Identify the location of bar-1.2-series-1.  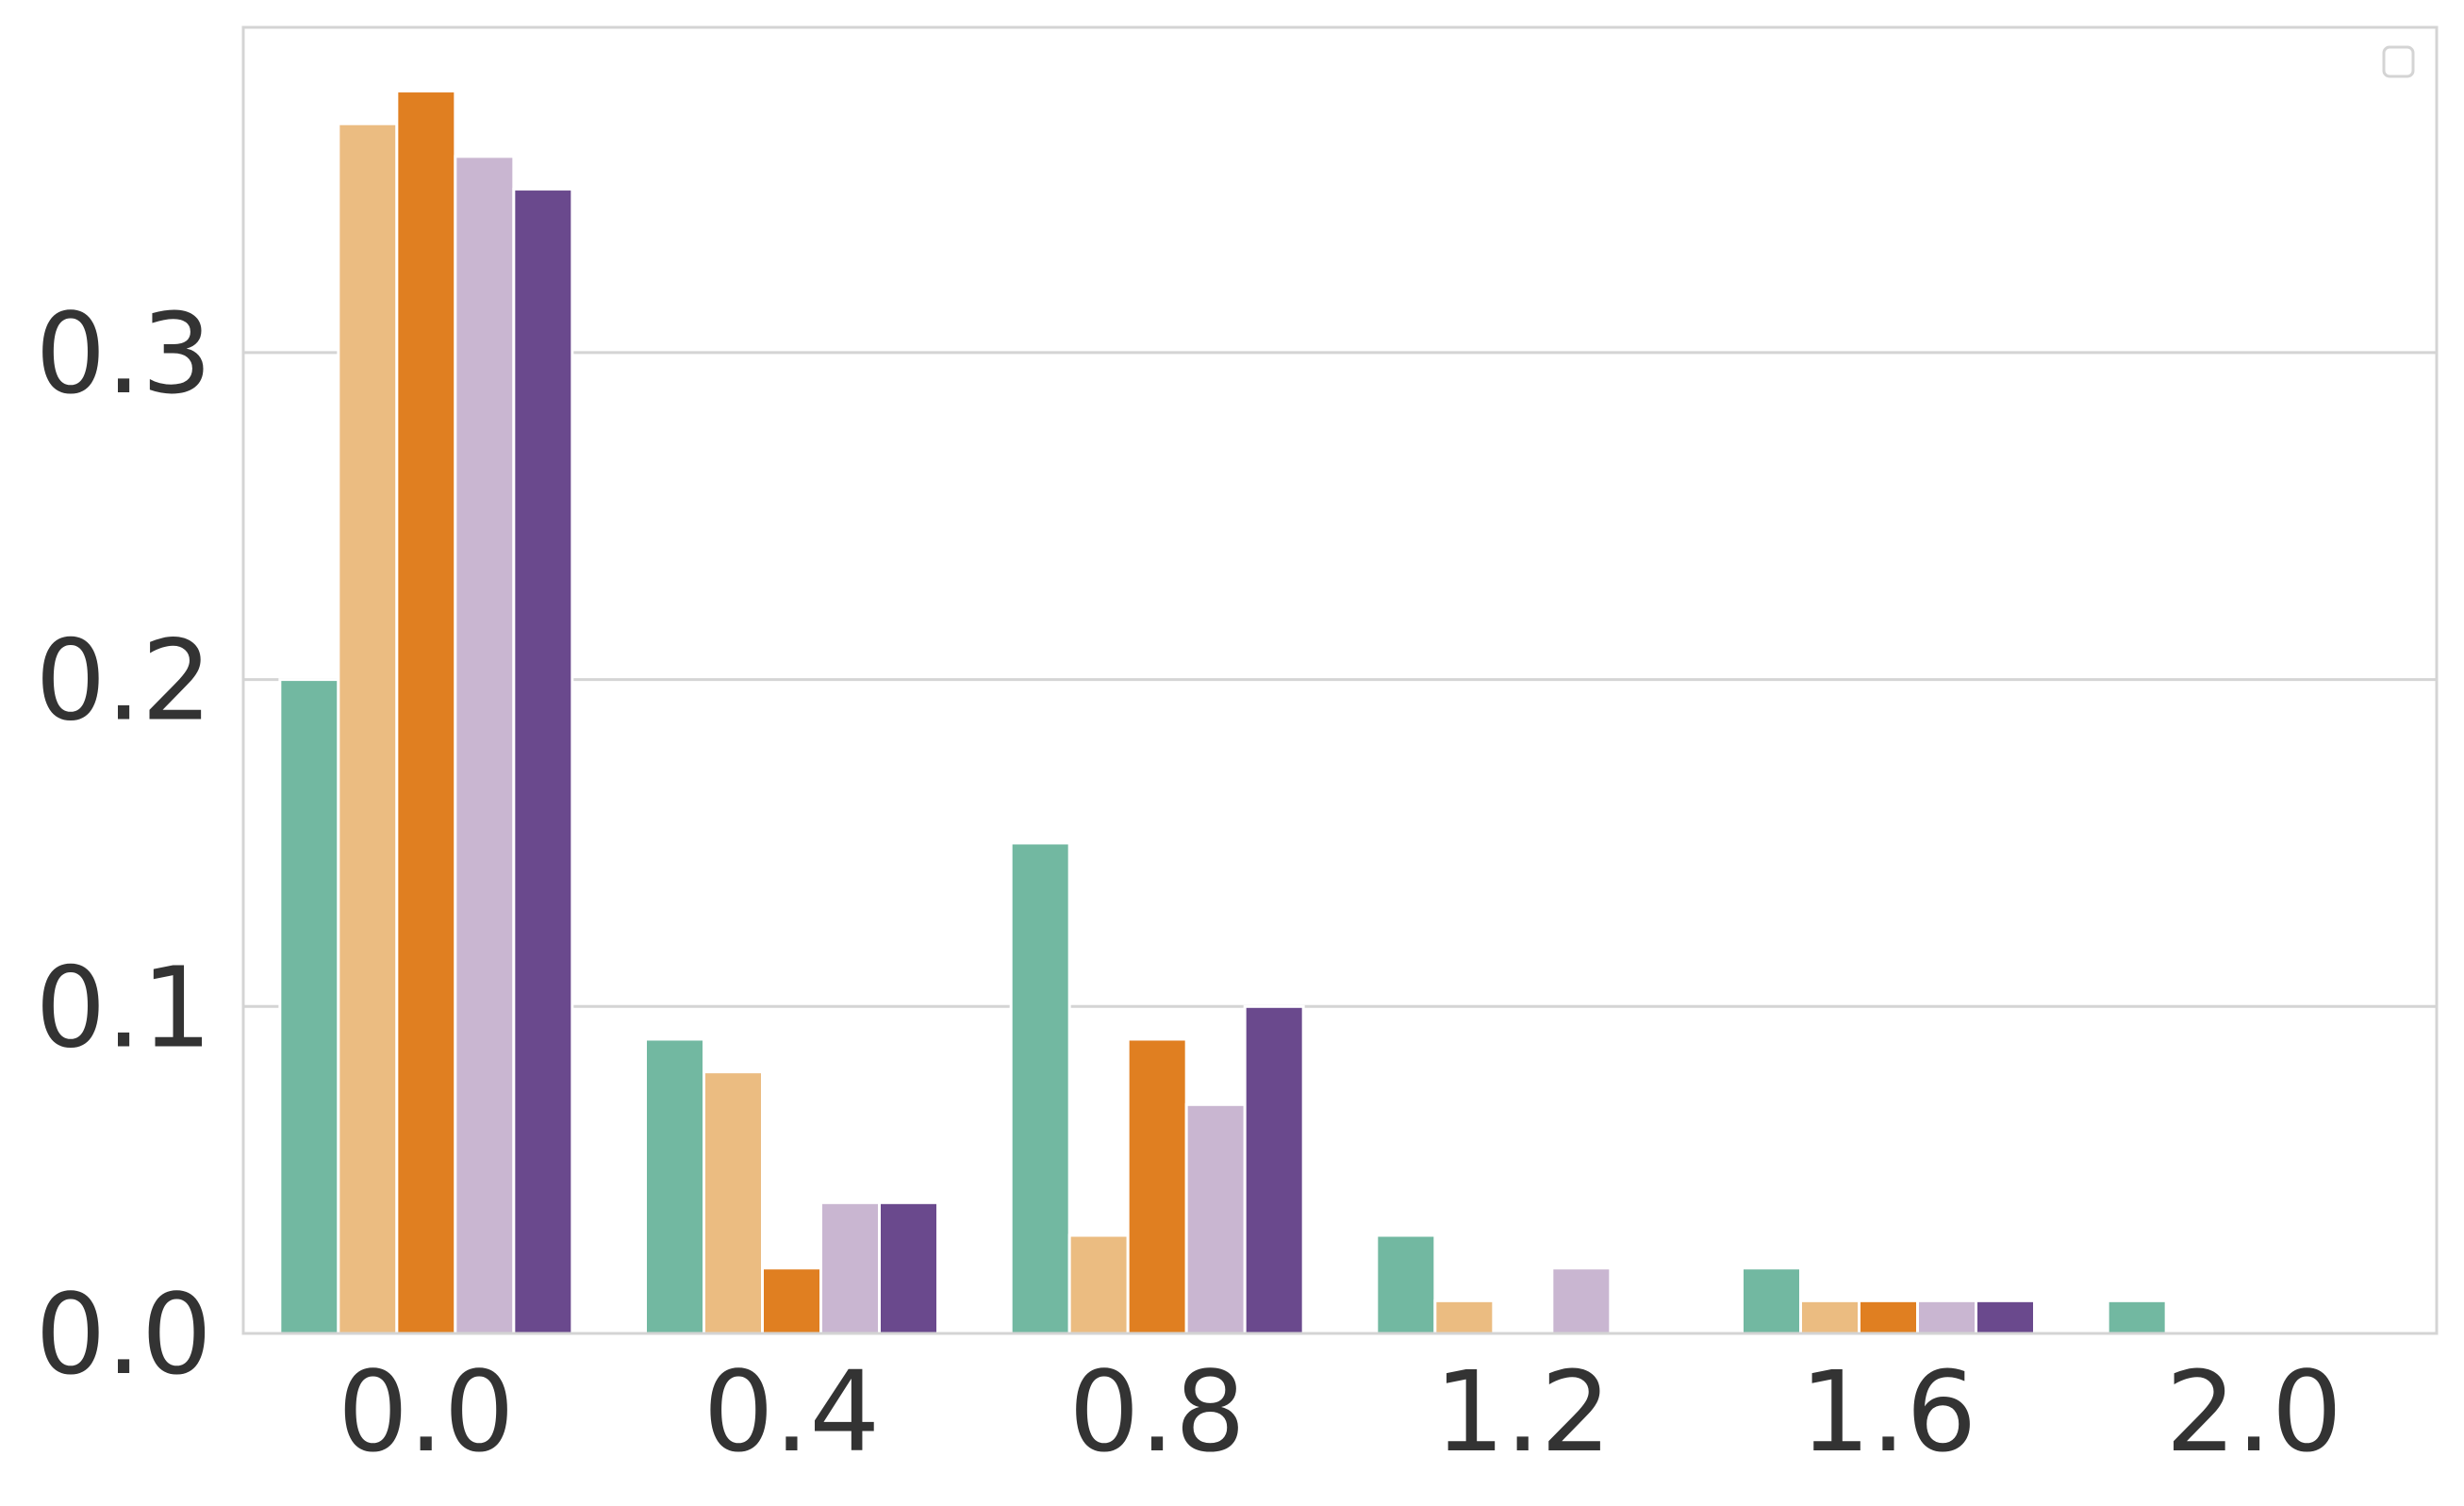
(1406, 1284).